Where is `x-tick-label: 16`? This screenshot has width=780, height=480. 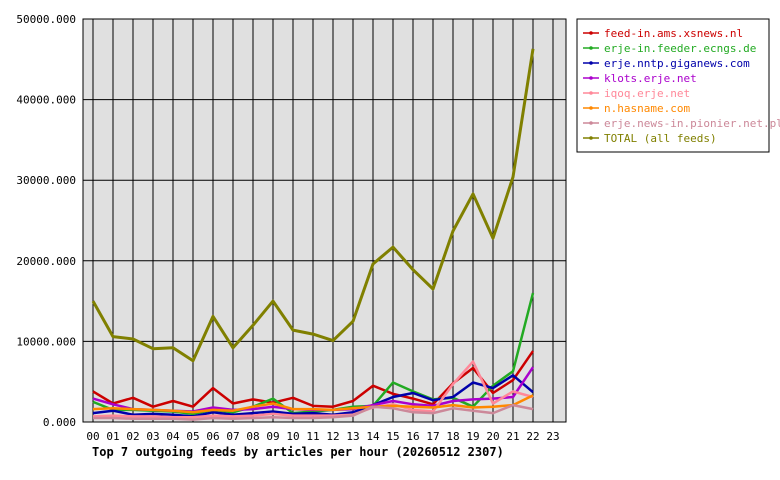 x-tick-label: 16 is located at coordinates (412, 436).